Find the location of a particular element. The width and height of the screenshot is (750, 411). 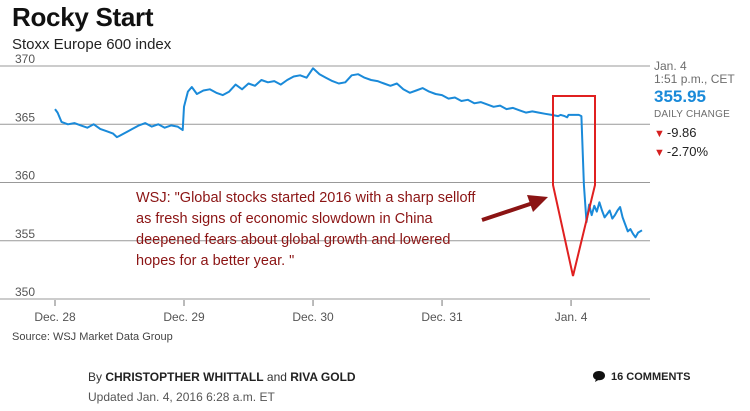

quote-price: 355.95 is located at coordinates (680, 96).